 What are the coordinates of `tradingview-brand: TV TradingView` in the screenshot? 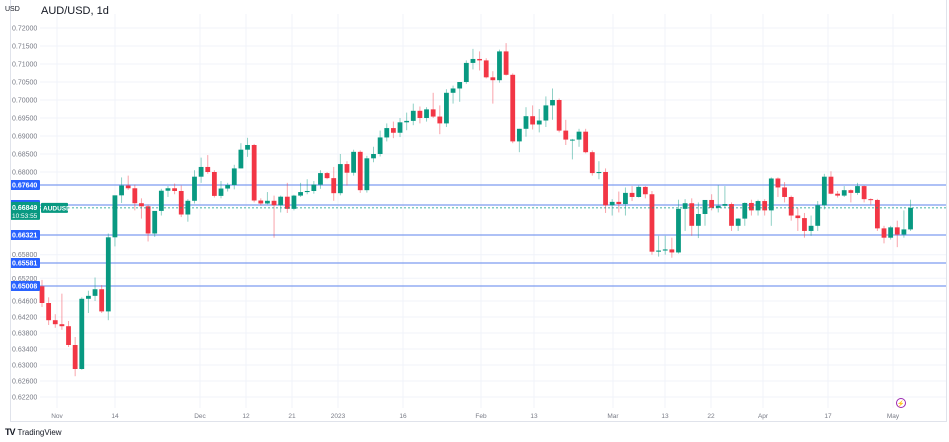 It's located at (33, 432).